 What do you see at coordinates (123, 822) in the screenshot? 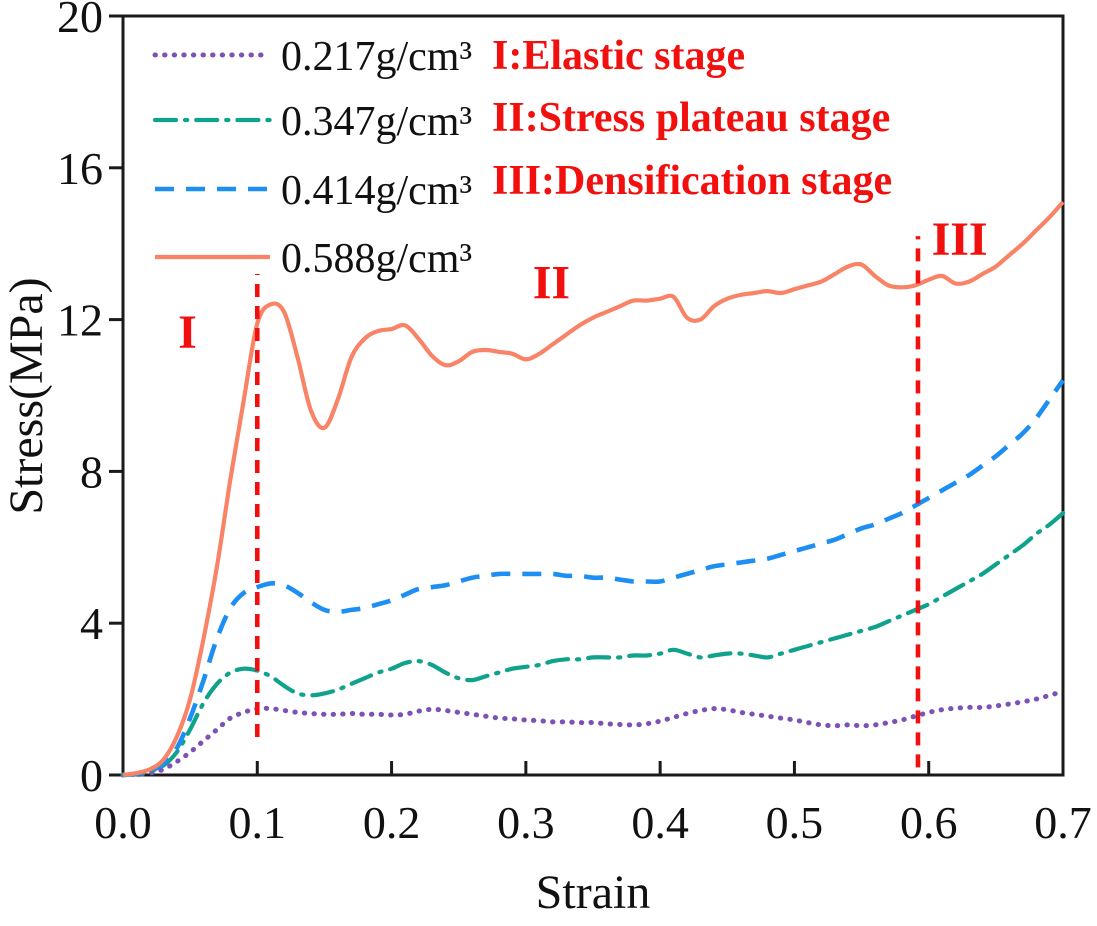
I see `x-tick-label: 0.0` at bounding box center [123, 822].